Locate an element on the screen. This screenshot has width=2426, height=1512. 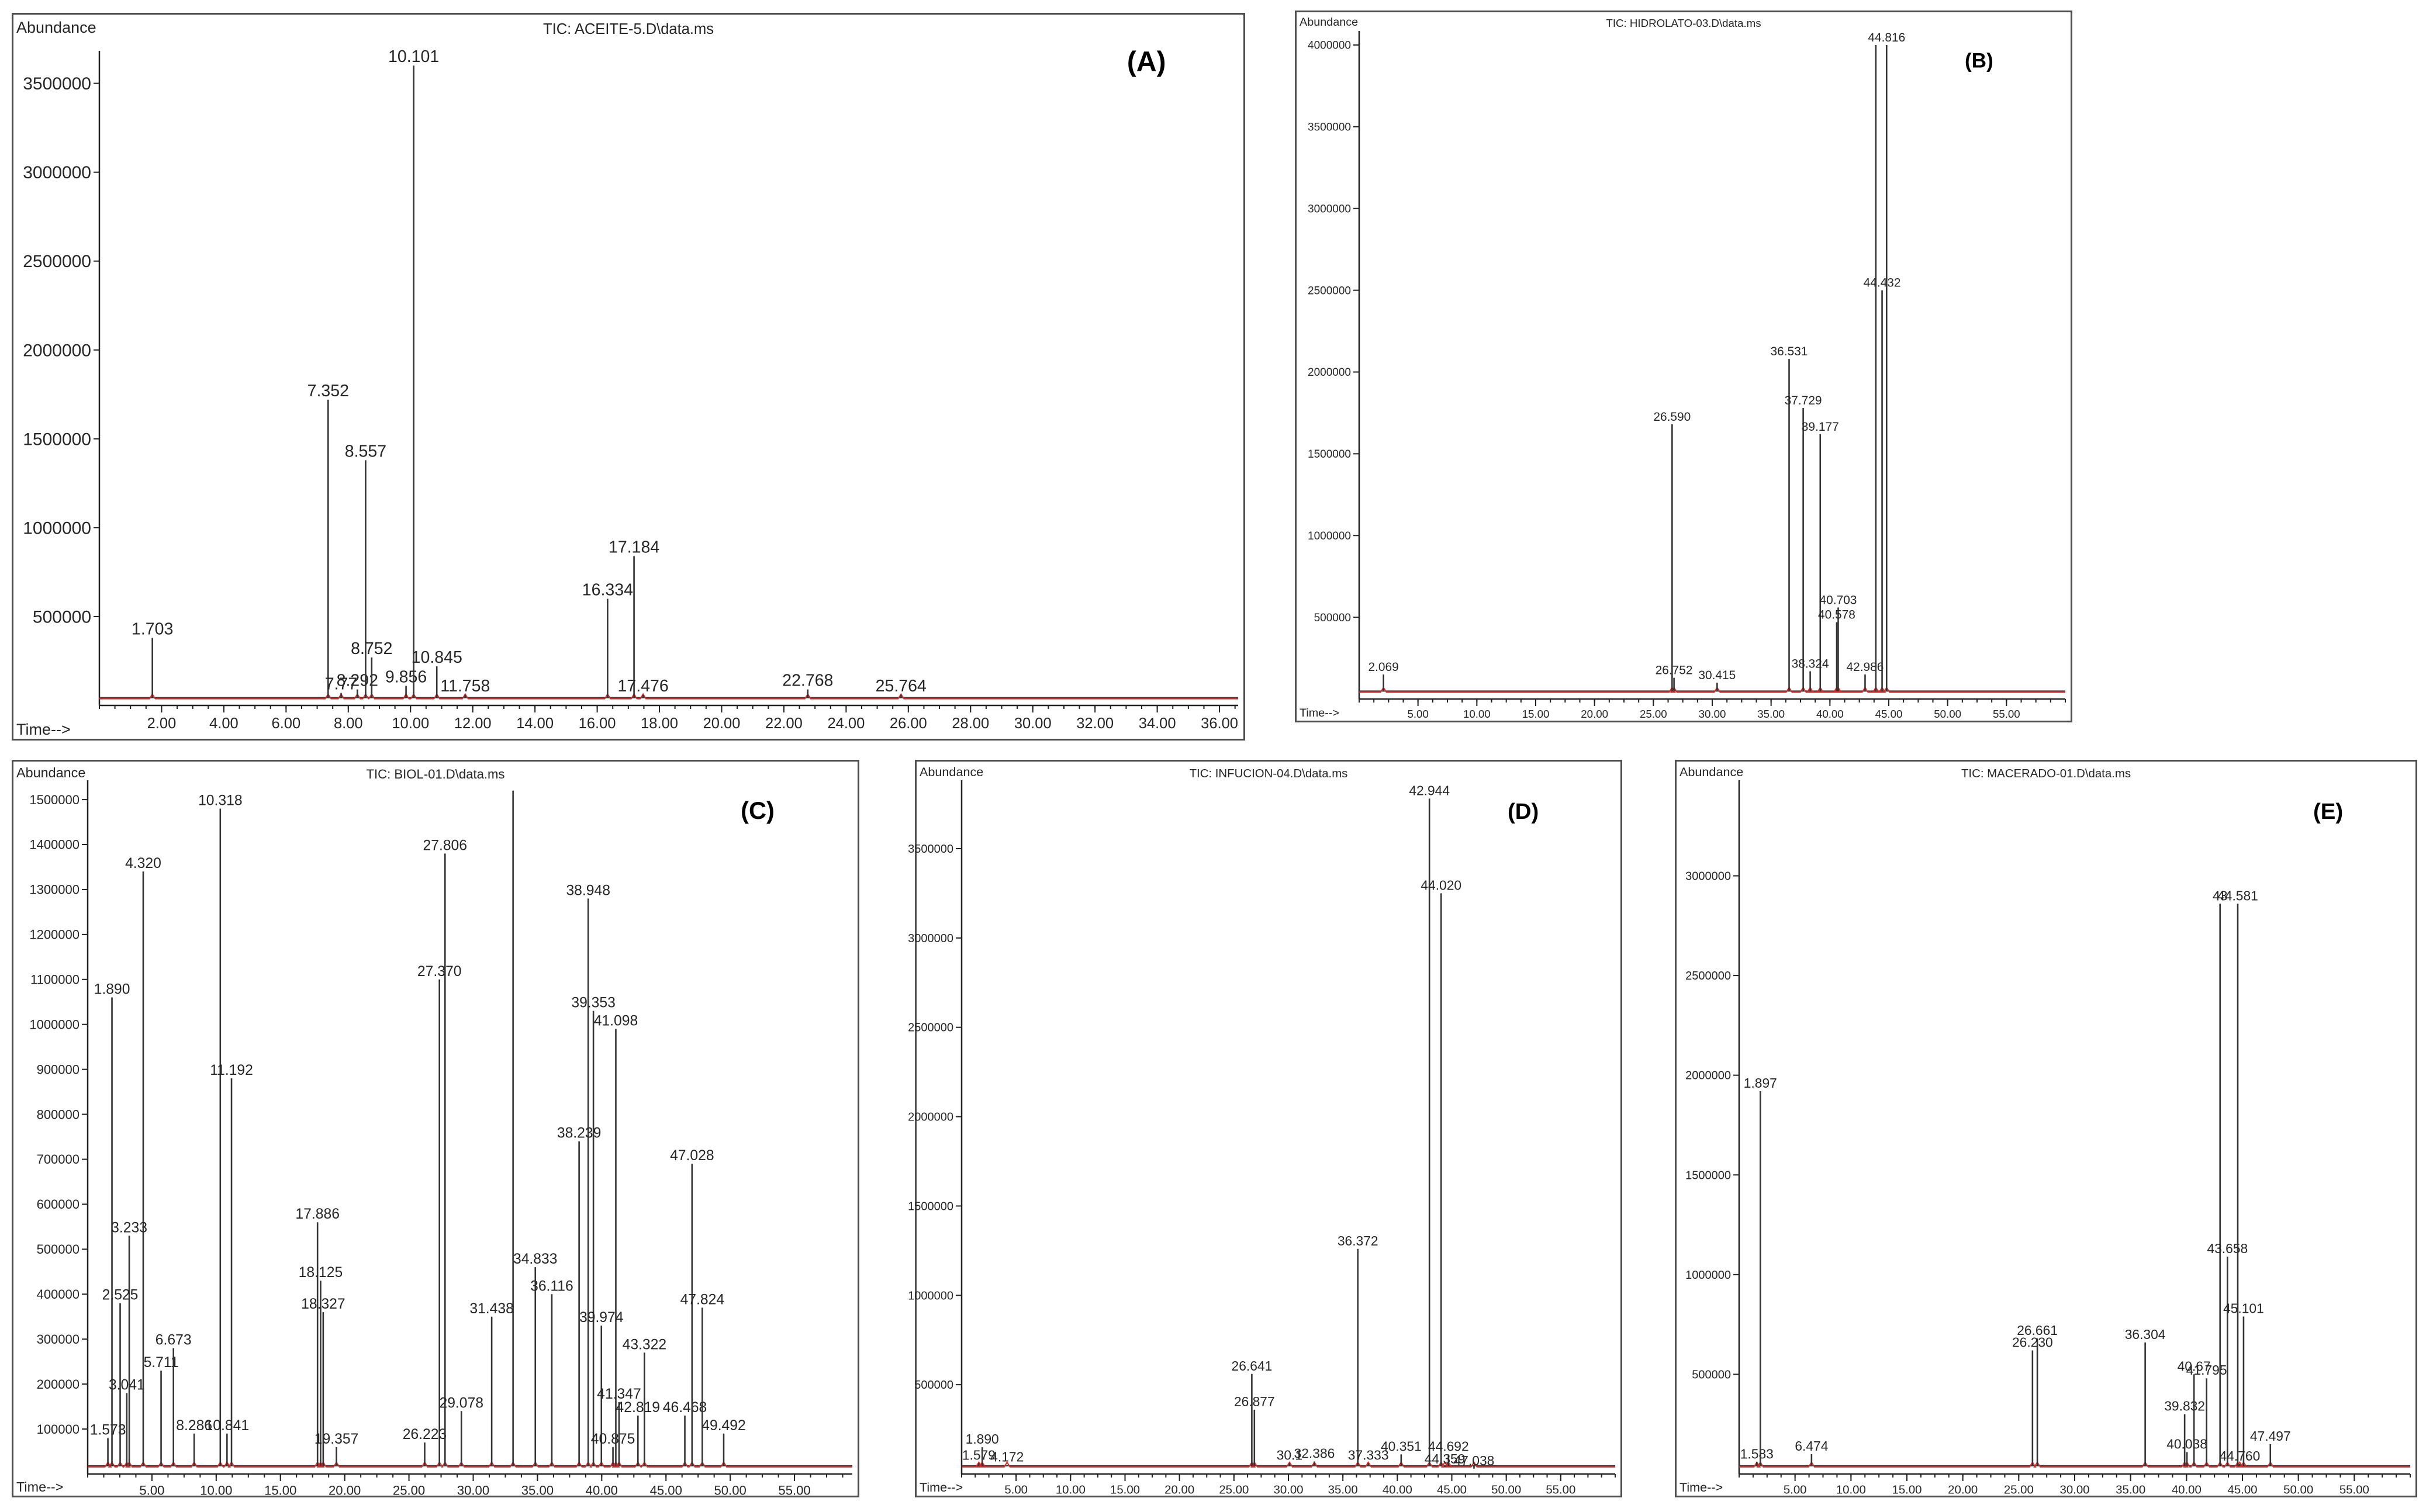
peak-label: 38.324 is located at coordinates (1810, 663).